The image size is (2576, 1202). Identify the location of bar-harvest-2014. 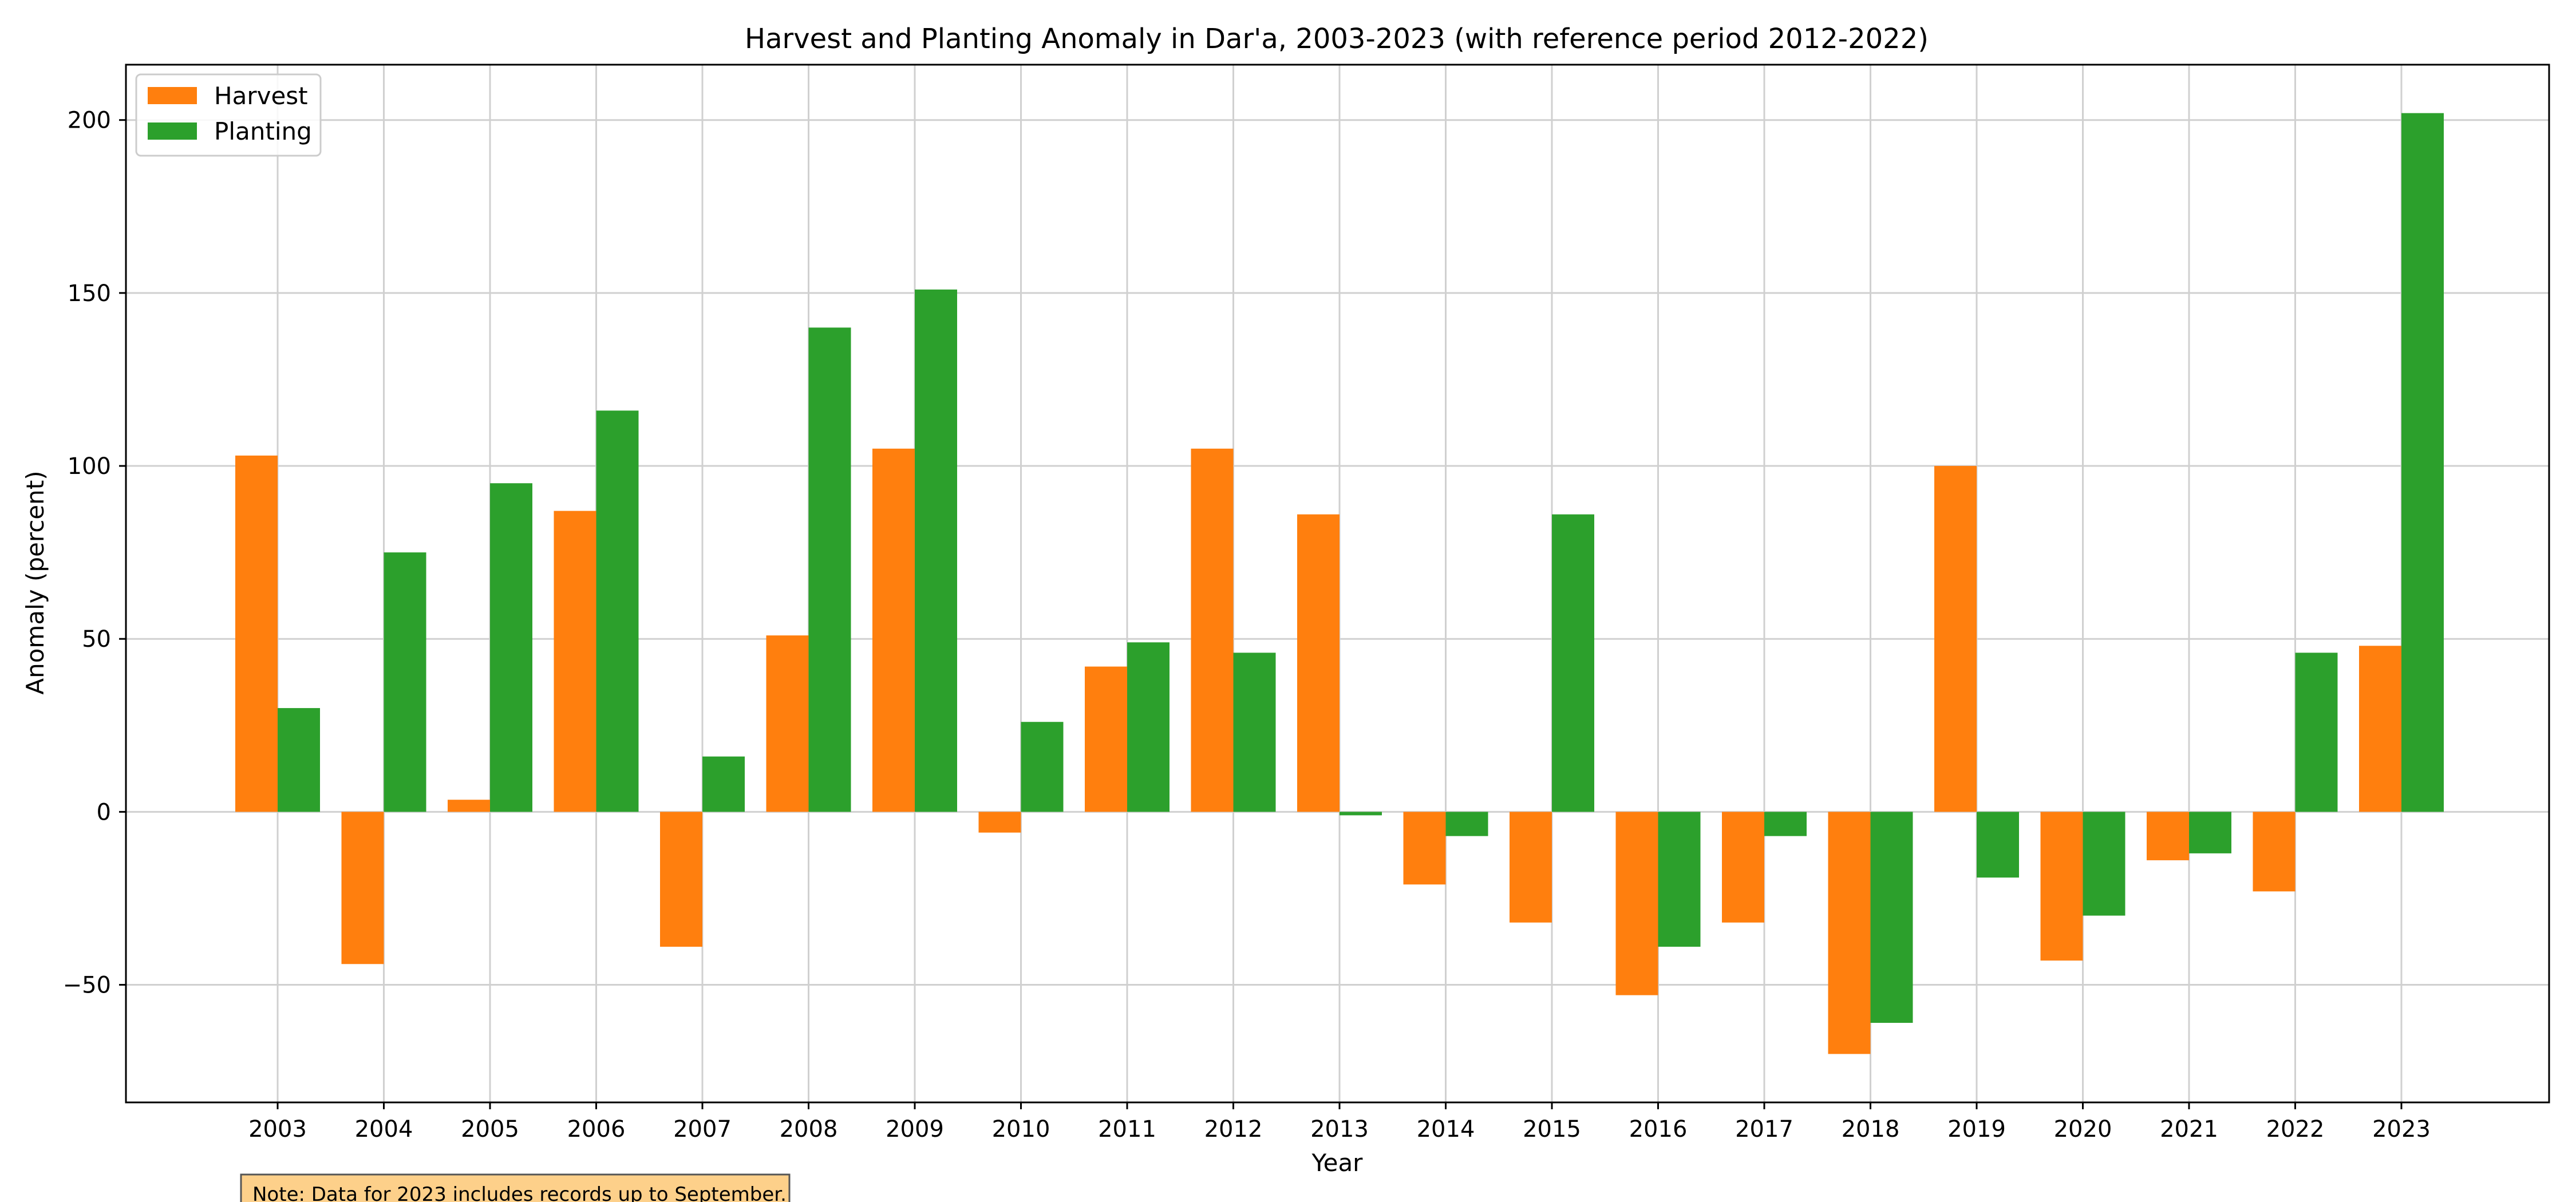
(1424, 849).